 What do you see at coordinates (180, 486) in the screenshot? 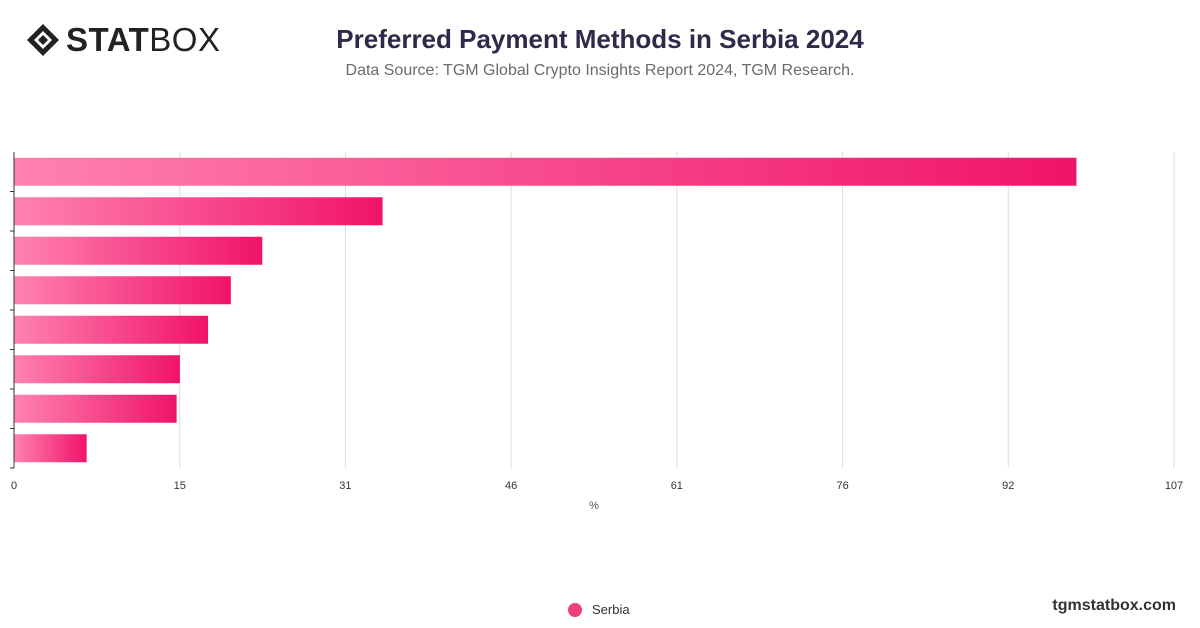
I see `x-tick-label: 15` at bounding box center [180, 486].